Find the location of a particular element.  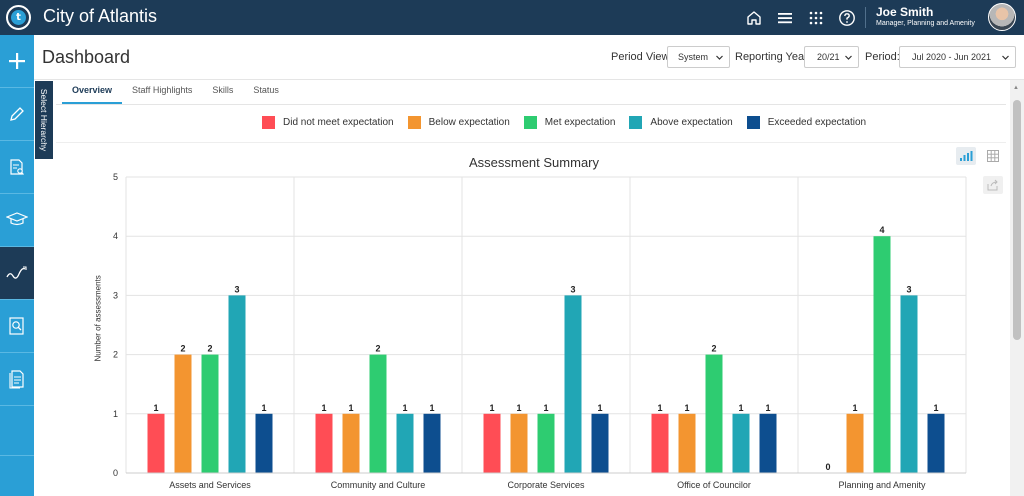

legend-item: Met expectation is located at coordinates (569, 122).